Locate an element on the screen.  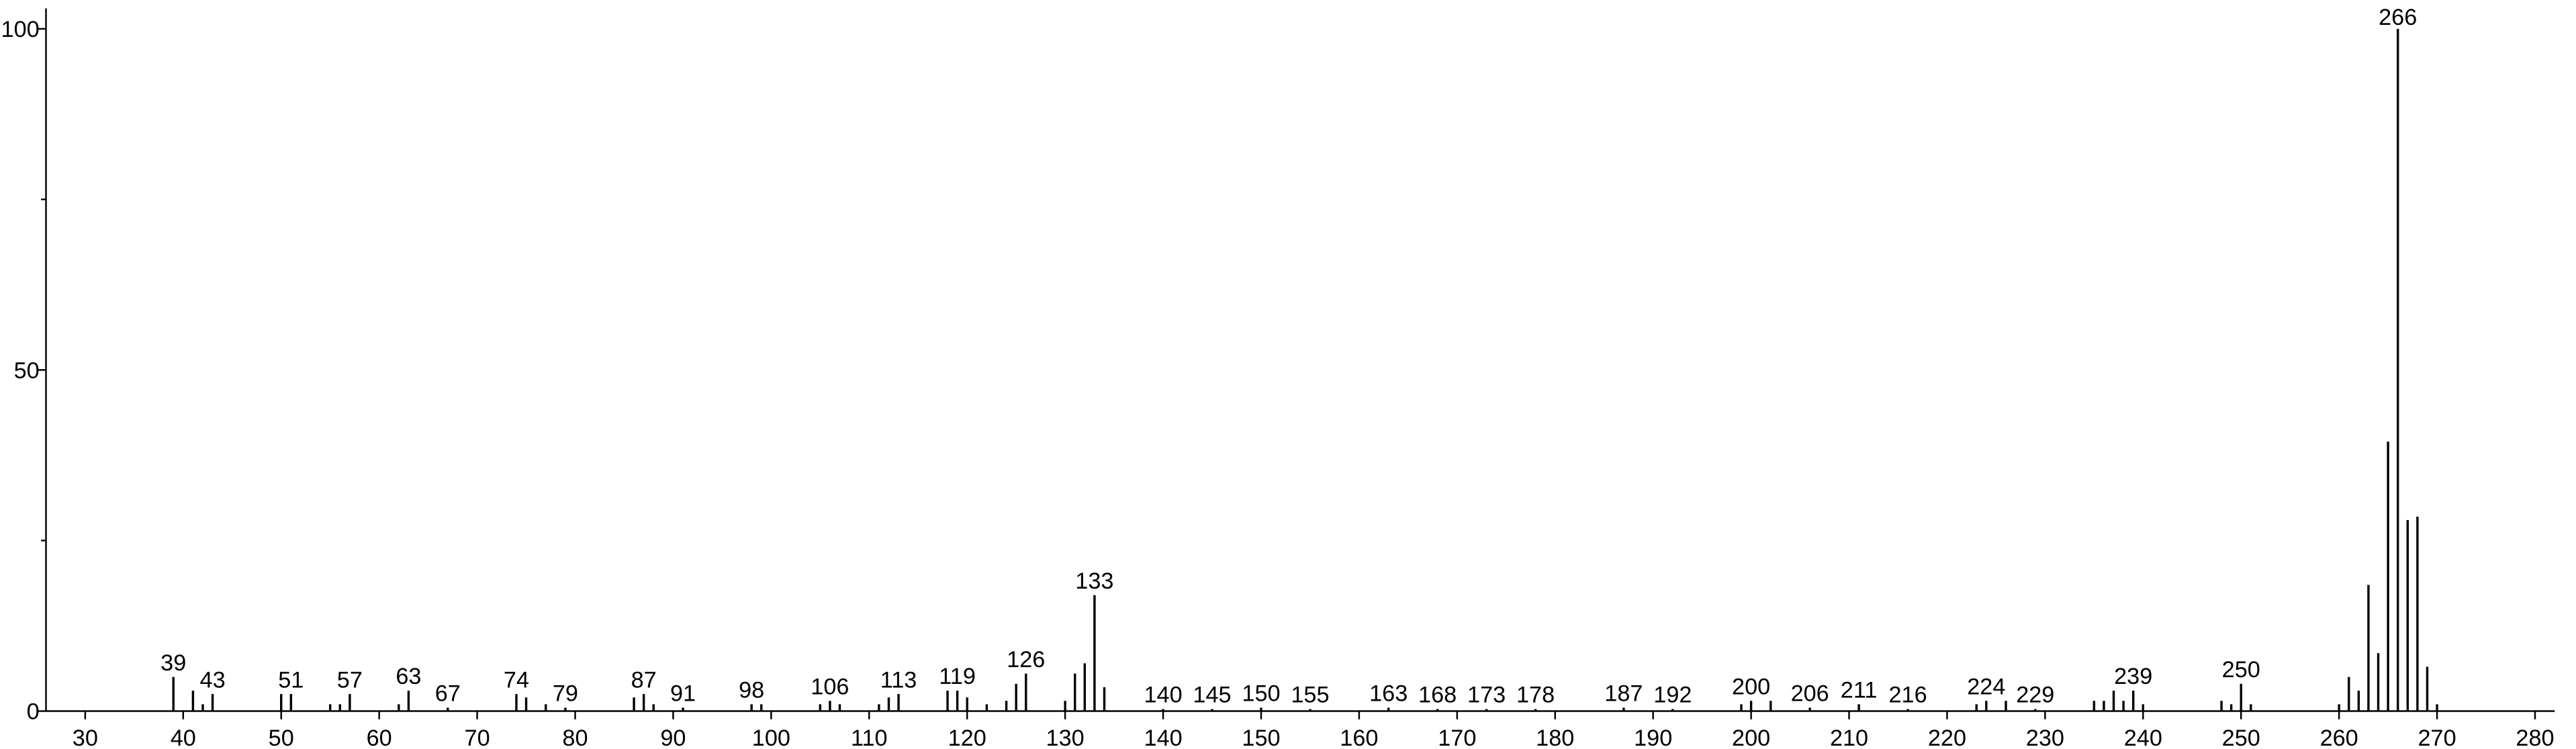
peak-label: 187 is located at coordinates (1623, 694).